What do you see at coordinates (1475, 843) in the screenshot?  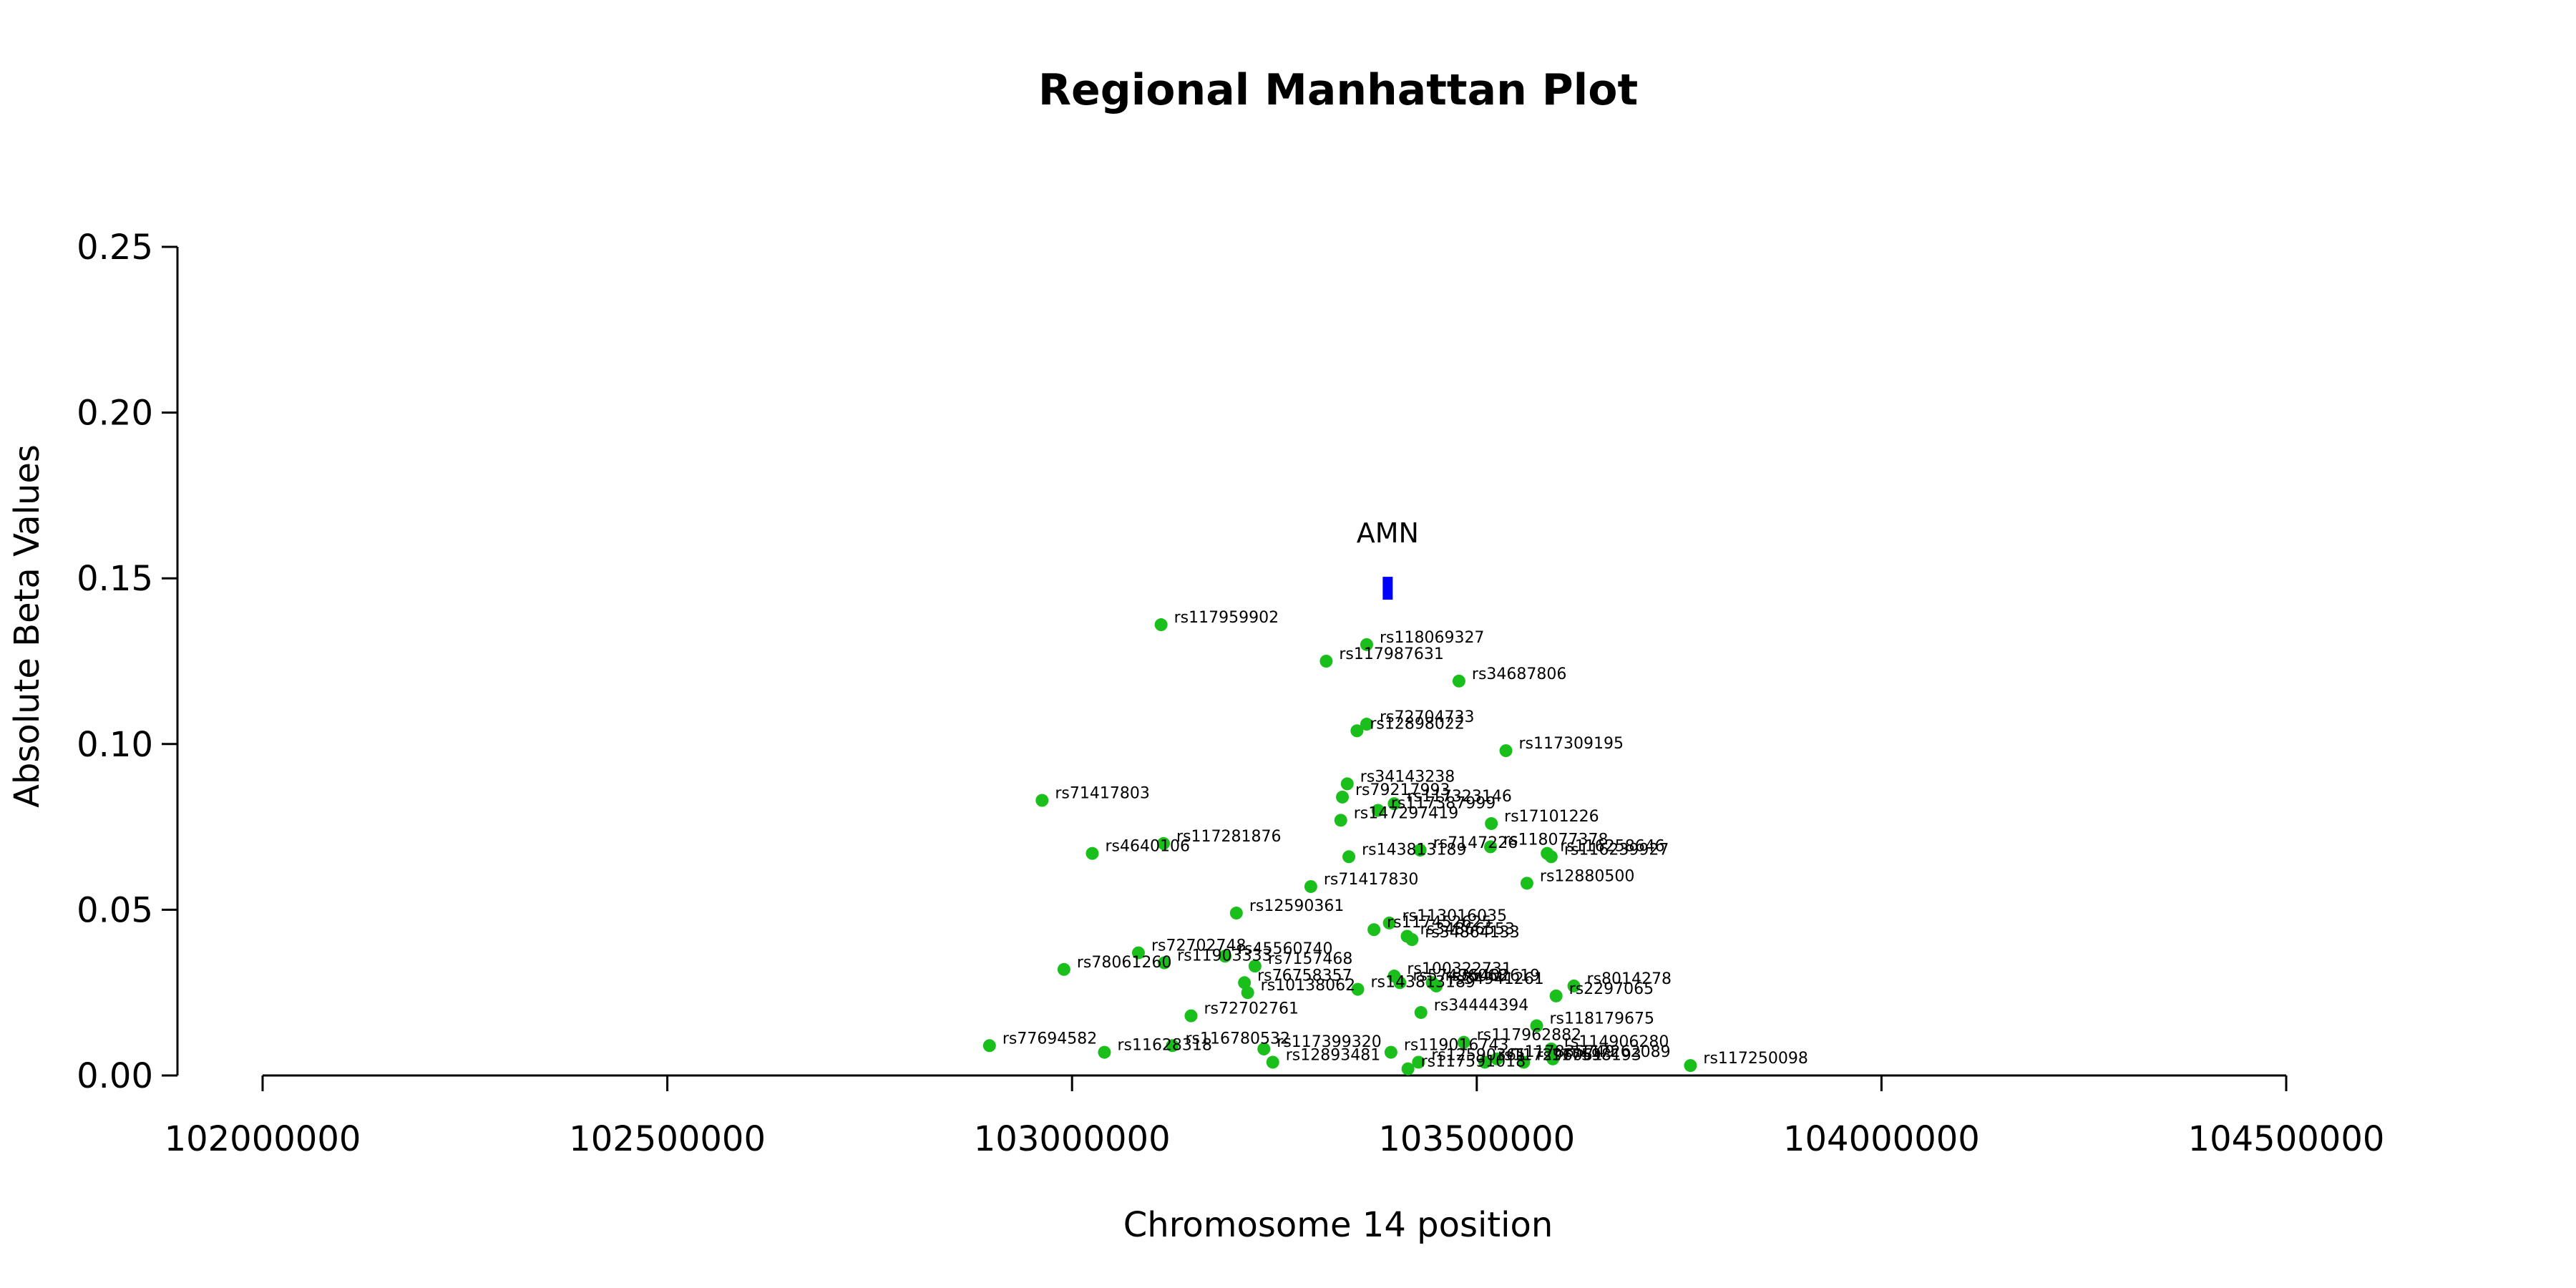 I see `snp-label: rs7147226` at bounding box center [1475, 843].